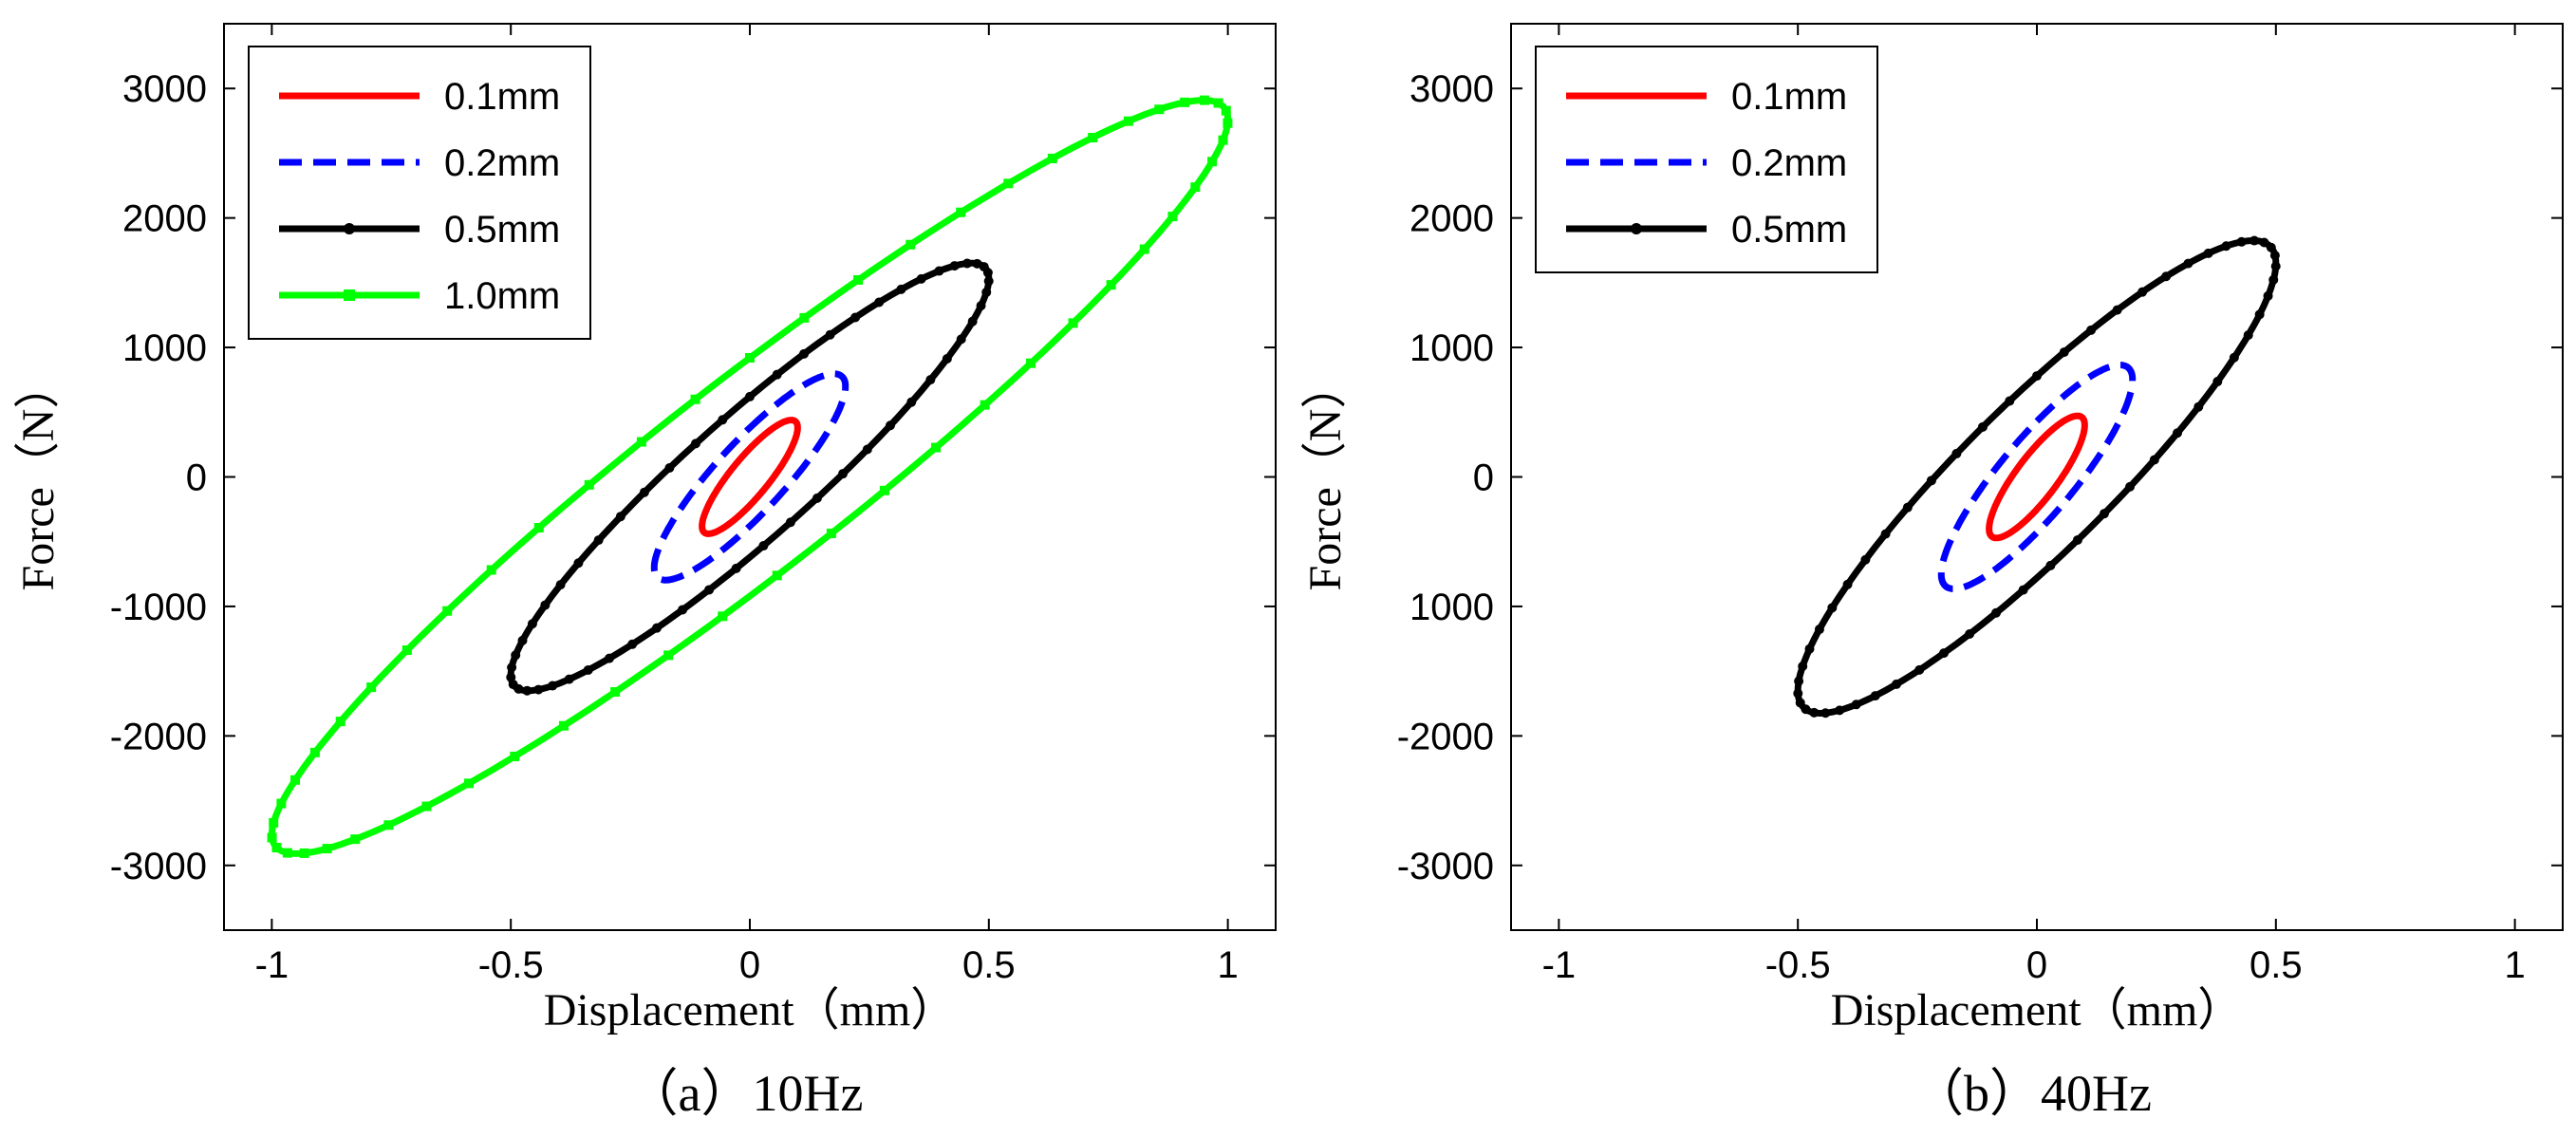 This screenshot has width=2576, height=1138. I want to click on legend-label: 0.1mm, so click(1789, 97).